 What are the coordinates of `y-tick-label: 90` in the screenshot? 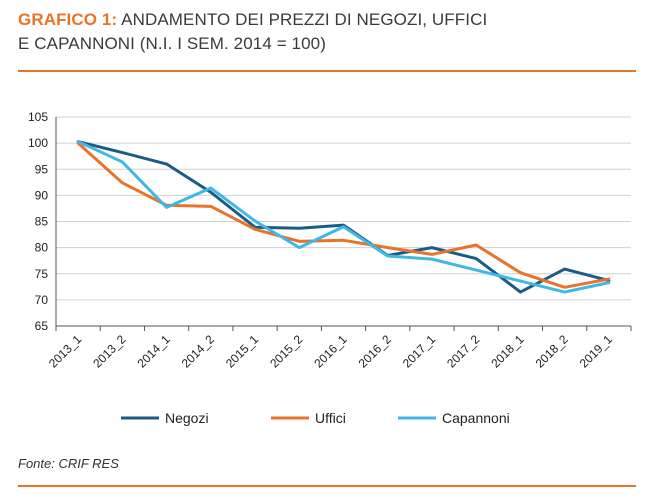 It's located at (42, 195).